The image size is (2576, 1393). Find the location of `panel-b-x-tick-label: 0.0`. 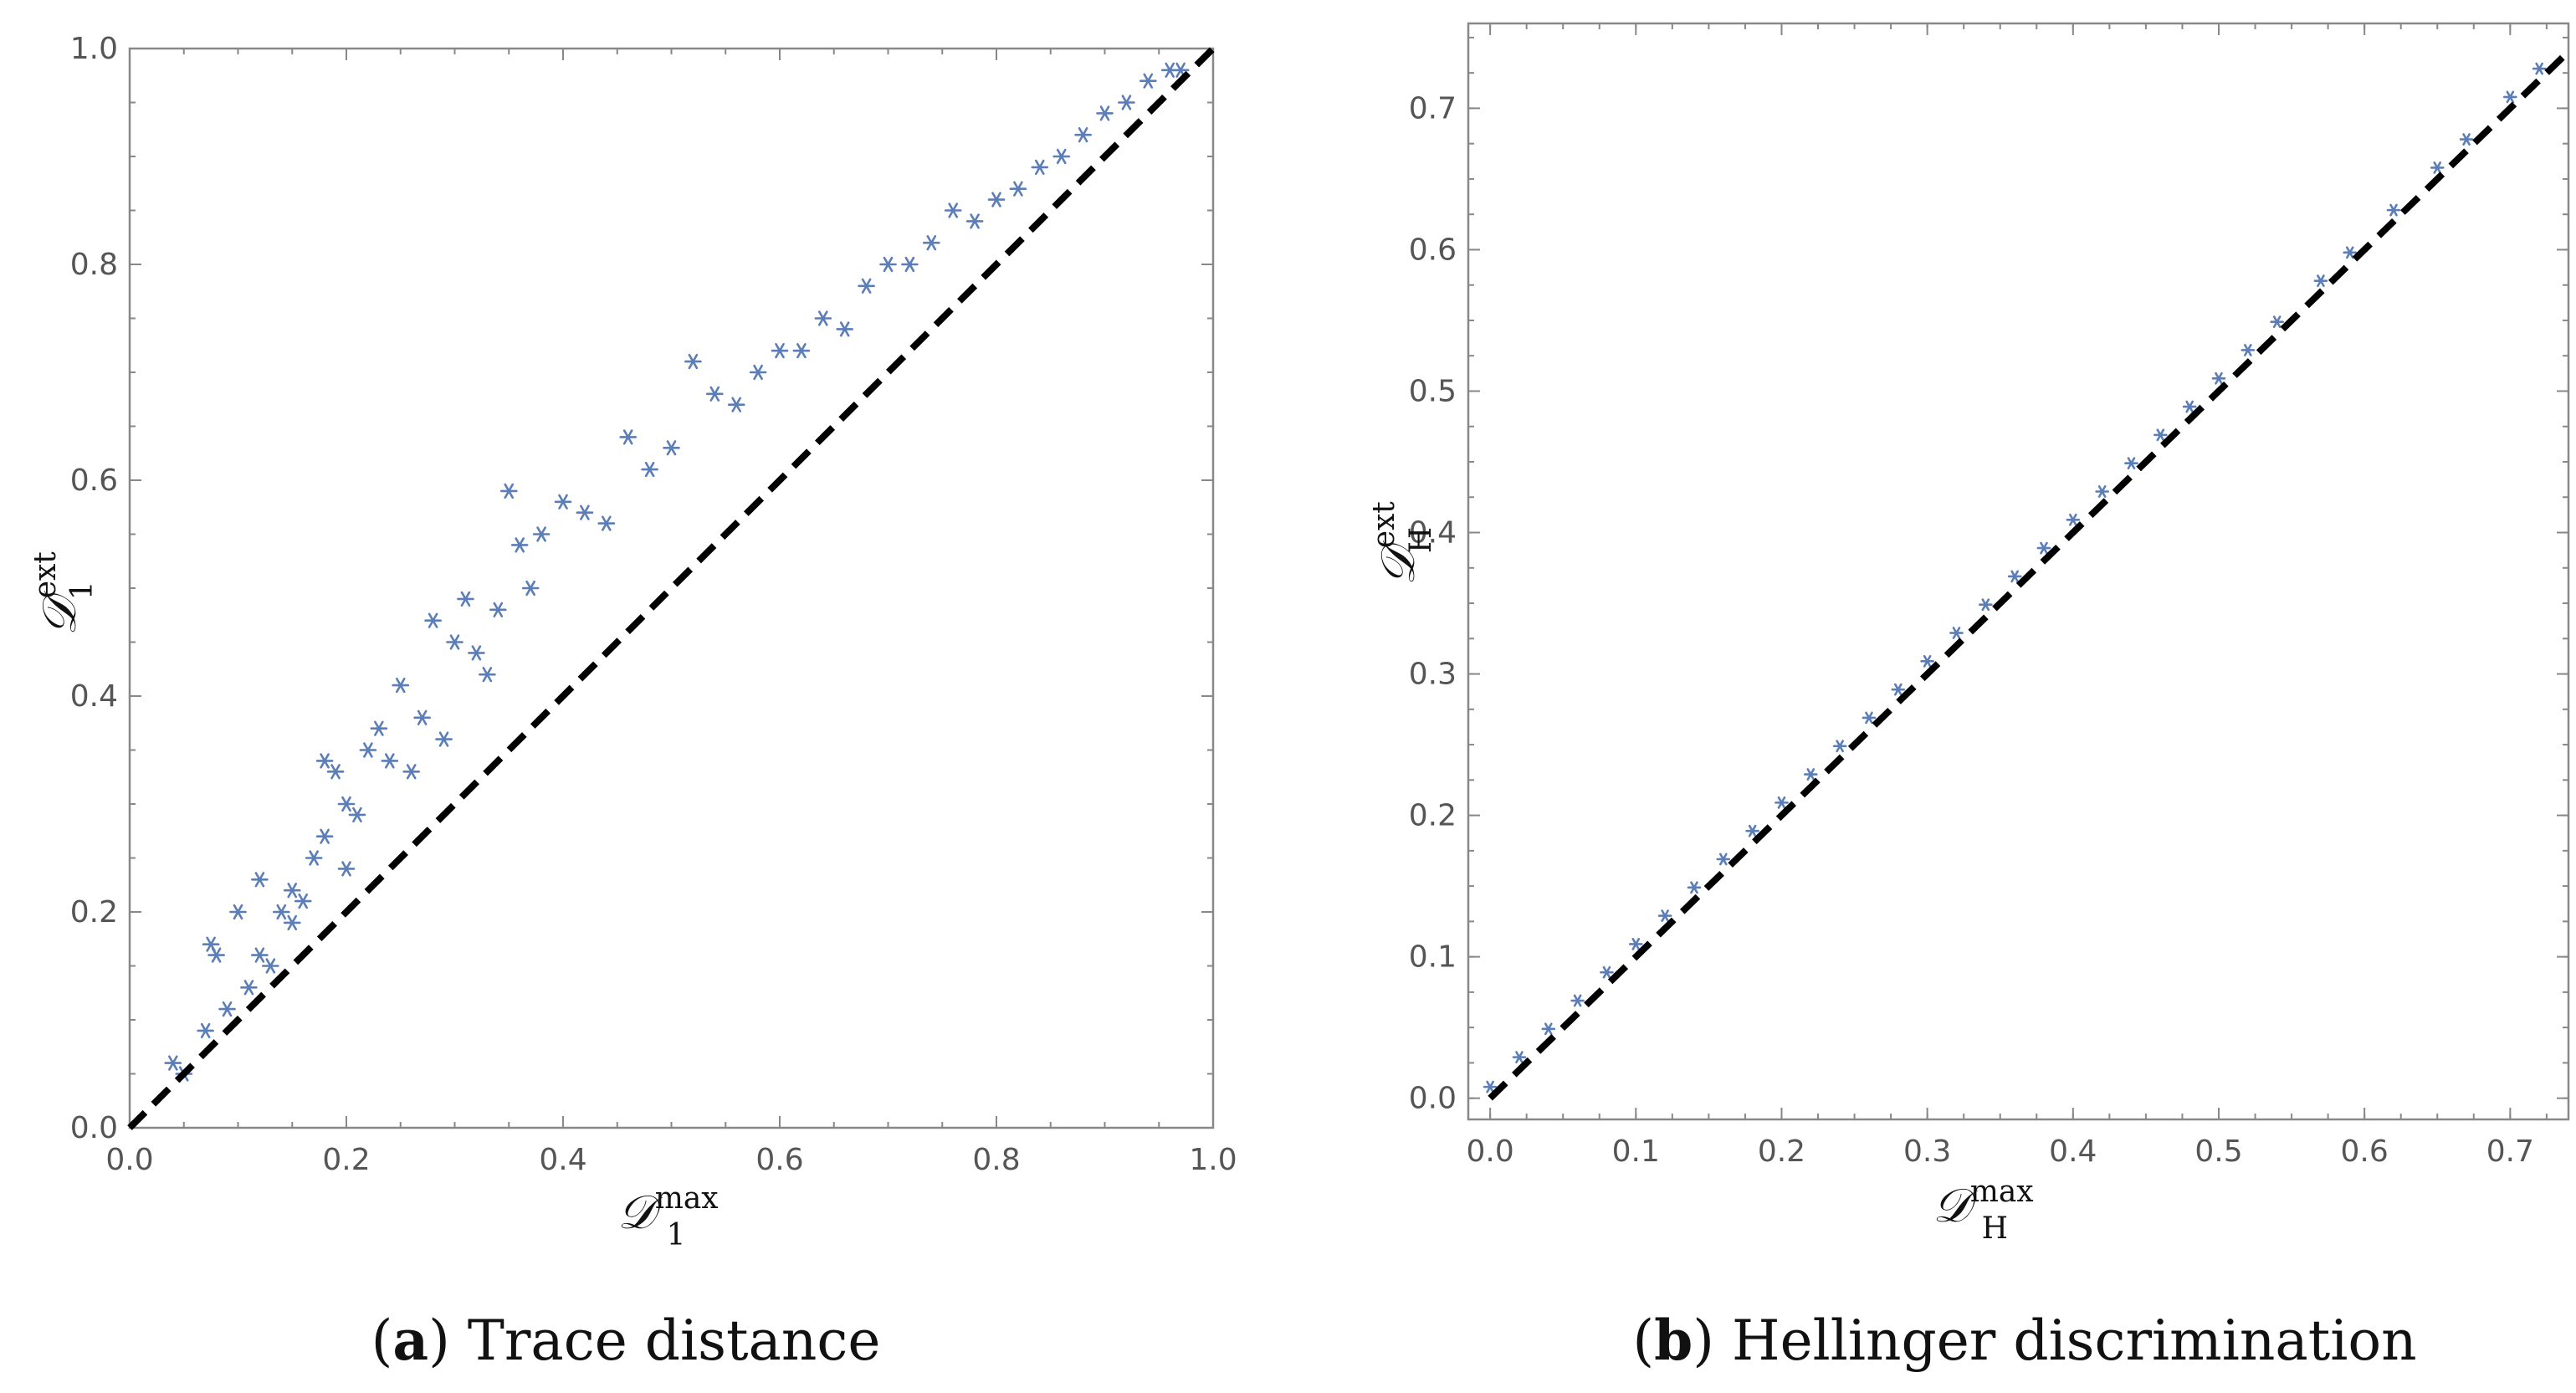

panel-b-x-tick-label: 0.0 is located at coordinates (1490, 1151).